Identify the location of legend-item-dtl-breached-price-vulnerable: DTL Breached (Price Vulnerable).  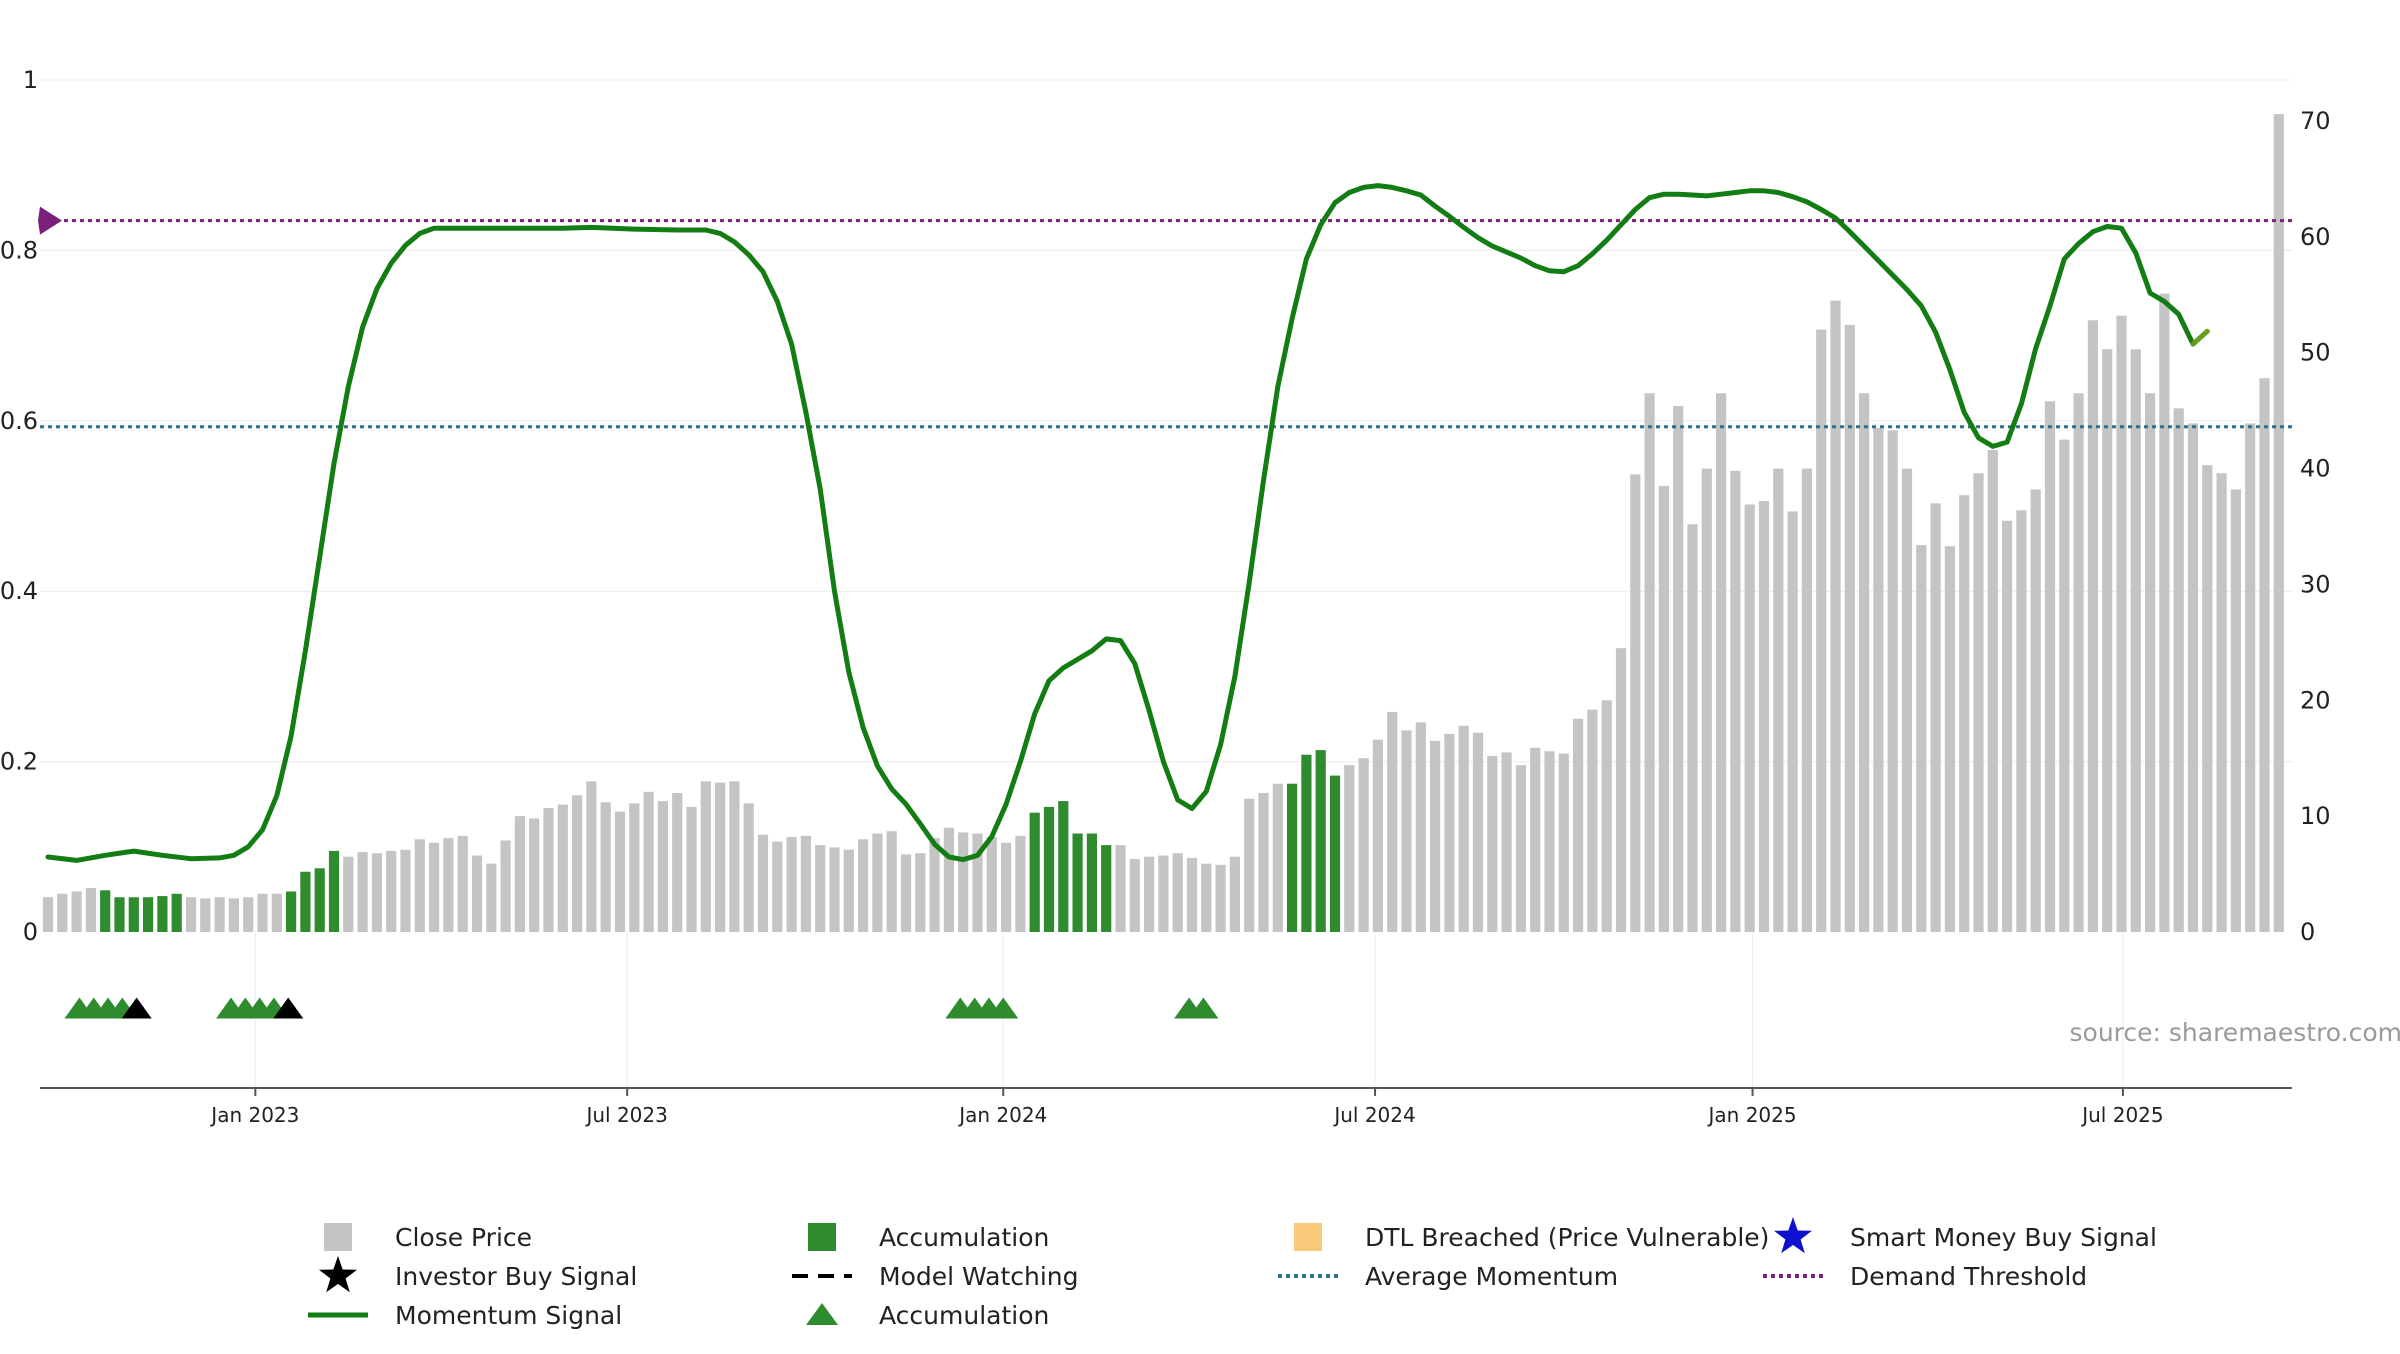
(1531, 1237).